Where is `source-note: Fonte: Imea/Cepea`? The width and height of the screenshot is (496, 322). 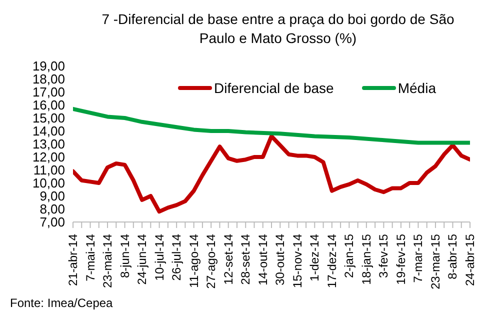 source-note: Fonte: Imea/Cepea is located at coordinates (61, 303).